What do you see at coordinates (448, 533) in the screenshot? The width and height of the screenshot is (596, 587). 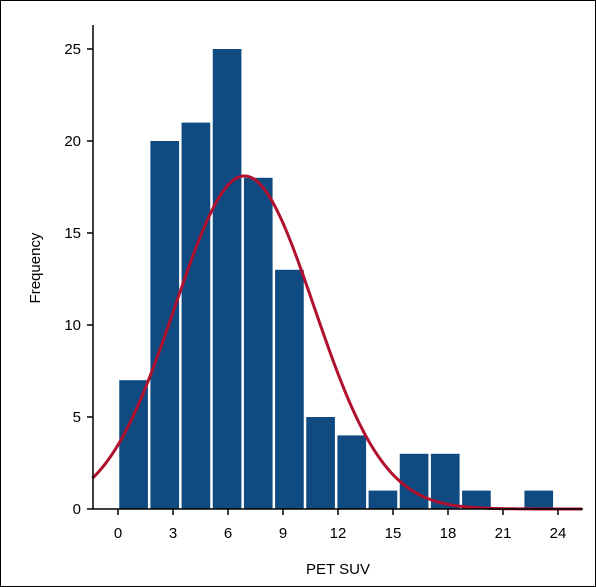 I see `x-tick-label: 18` at bounding box center [448, 533].